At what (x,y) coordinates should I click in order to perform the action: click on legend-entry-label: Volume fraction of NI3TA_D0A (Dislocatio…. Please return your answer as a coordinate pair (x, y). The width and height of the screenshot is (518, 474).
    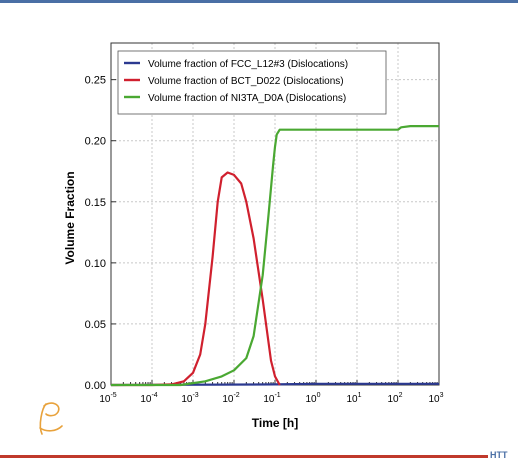
    Looking at the image, I should click on (247, 98).